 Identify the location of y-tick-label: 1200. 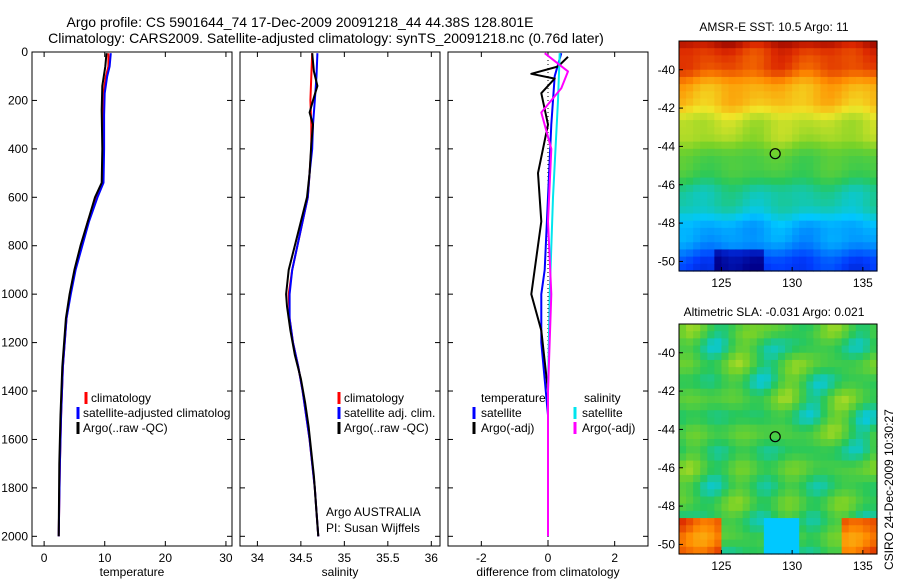
(14, 343).